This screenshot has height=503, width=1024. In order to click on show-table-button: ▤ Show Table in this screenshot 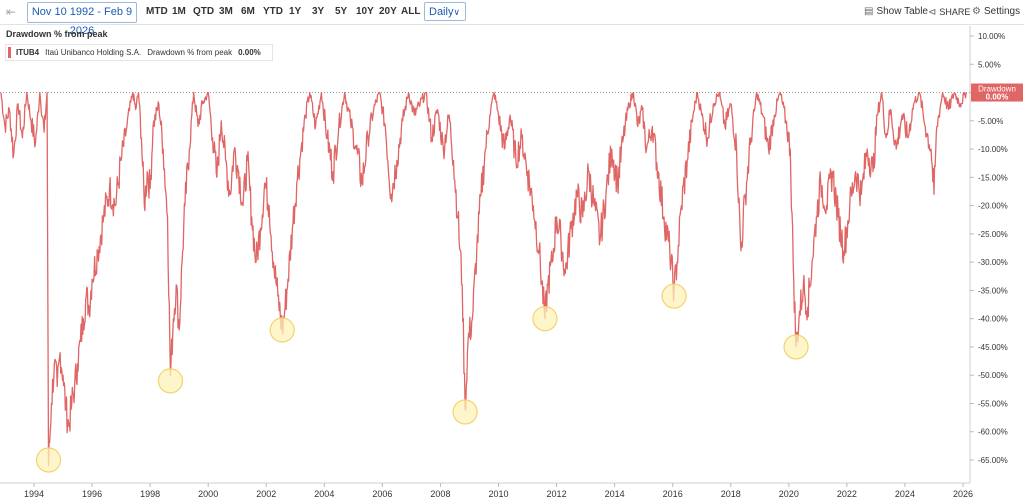, I will do `click(896, 12)`.